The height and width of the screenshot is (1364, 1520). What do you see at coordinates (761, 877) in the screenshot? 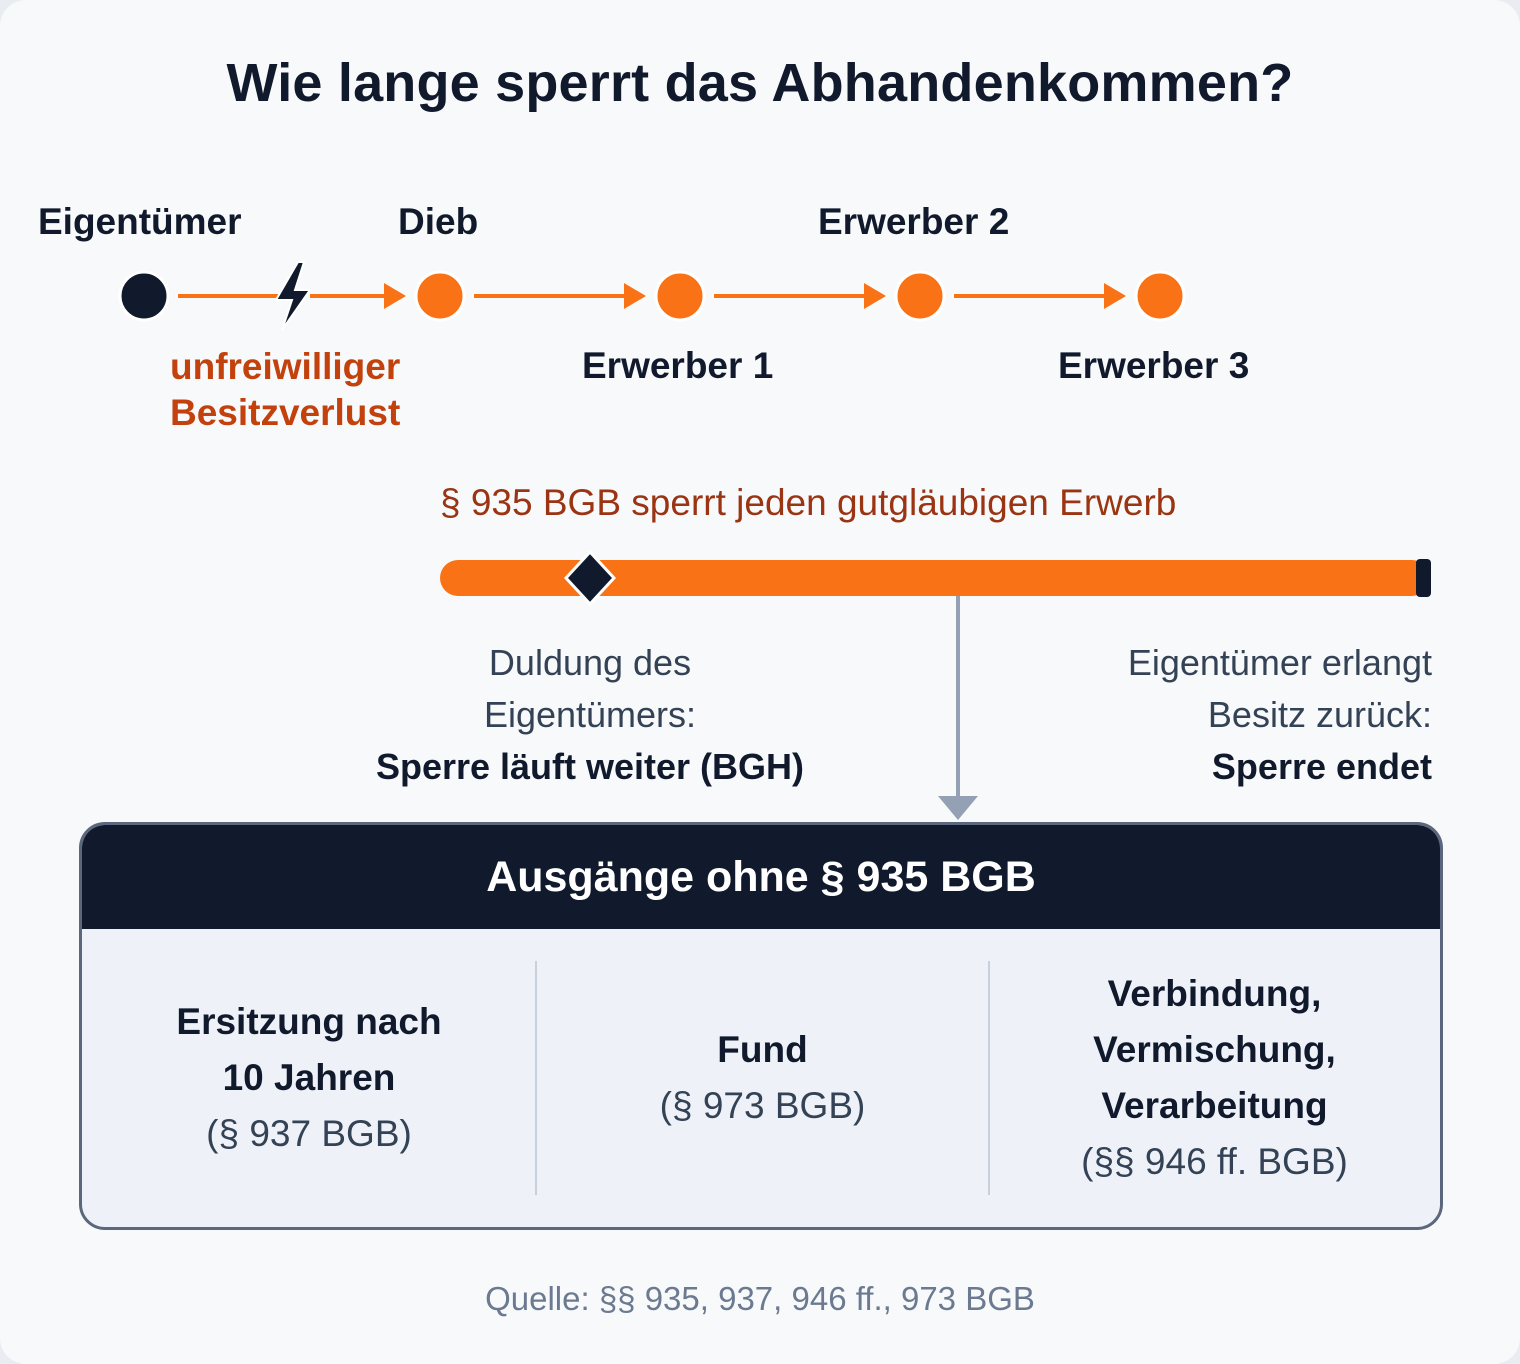
I see `exits-header: Ausgänge ohne § 935 BGB` at bounding box center [761, 877].